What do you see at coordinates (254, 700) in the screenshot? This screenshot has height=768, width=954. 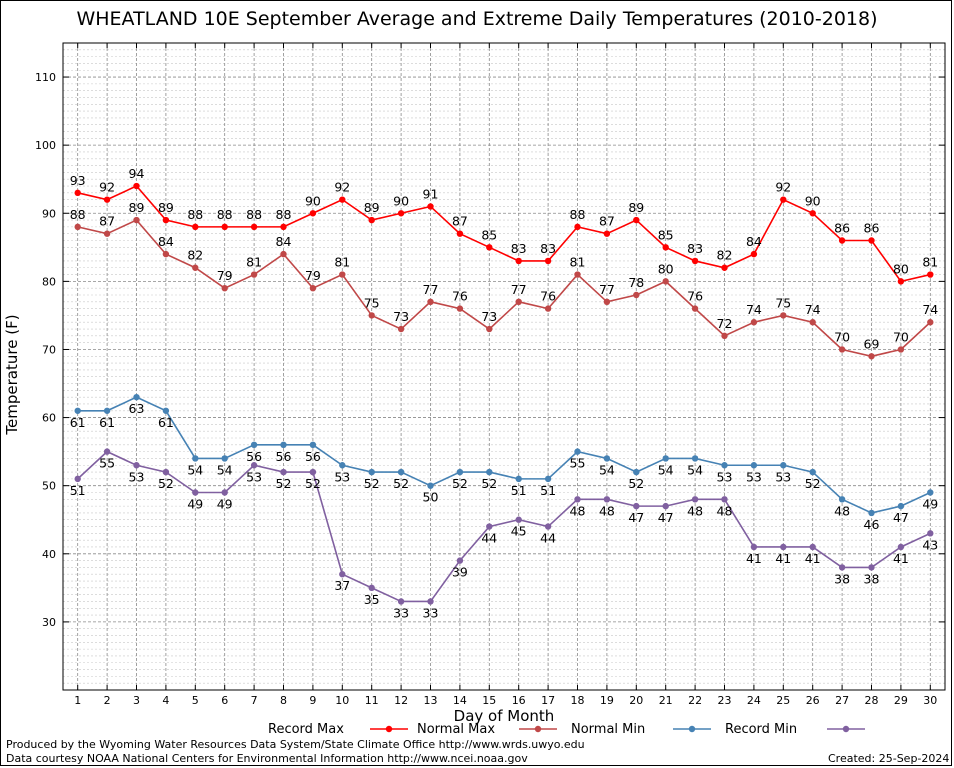 I see `x-tick-label: 7` at bounding box center [254, 700].